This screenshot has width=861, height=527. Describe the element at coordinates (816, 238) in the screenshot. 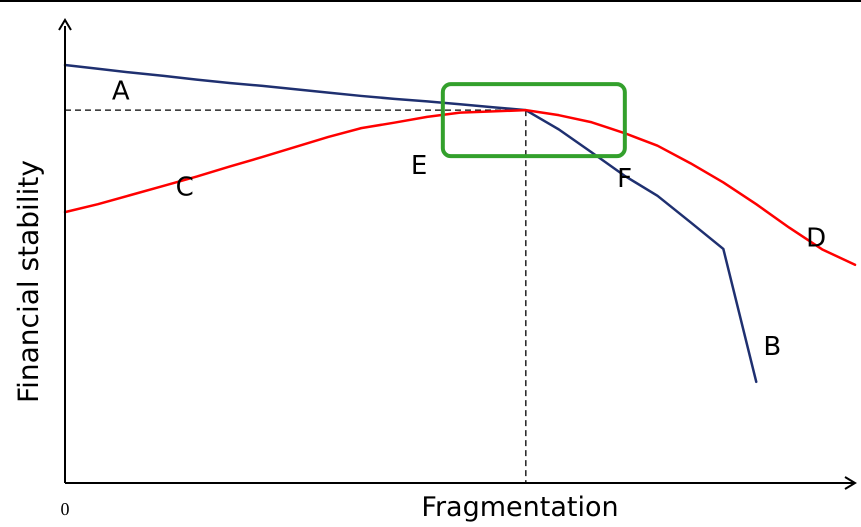

I see `annotation: D` at that location.